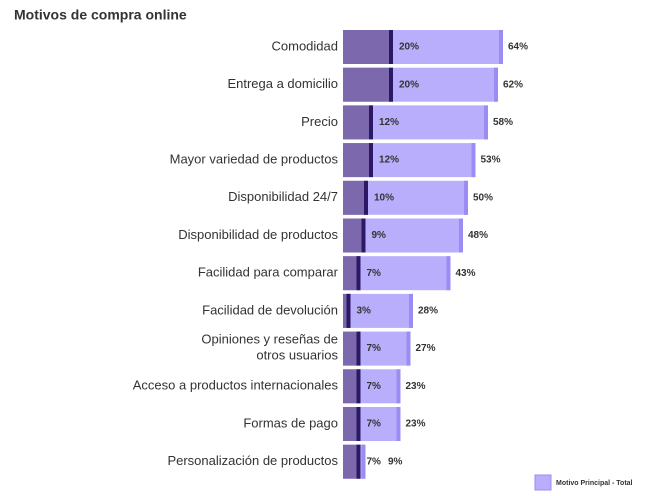 Image resolution: width=647 pixels, height=496 pixels. I want to click on category-label: Opiniones y reseñas de otros usuarios, so click(269, 347).